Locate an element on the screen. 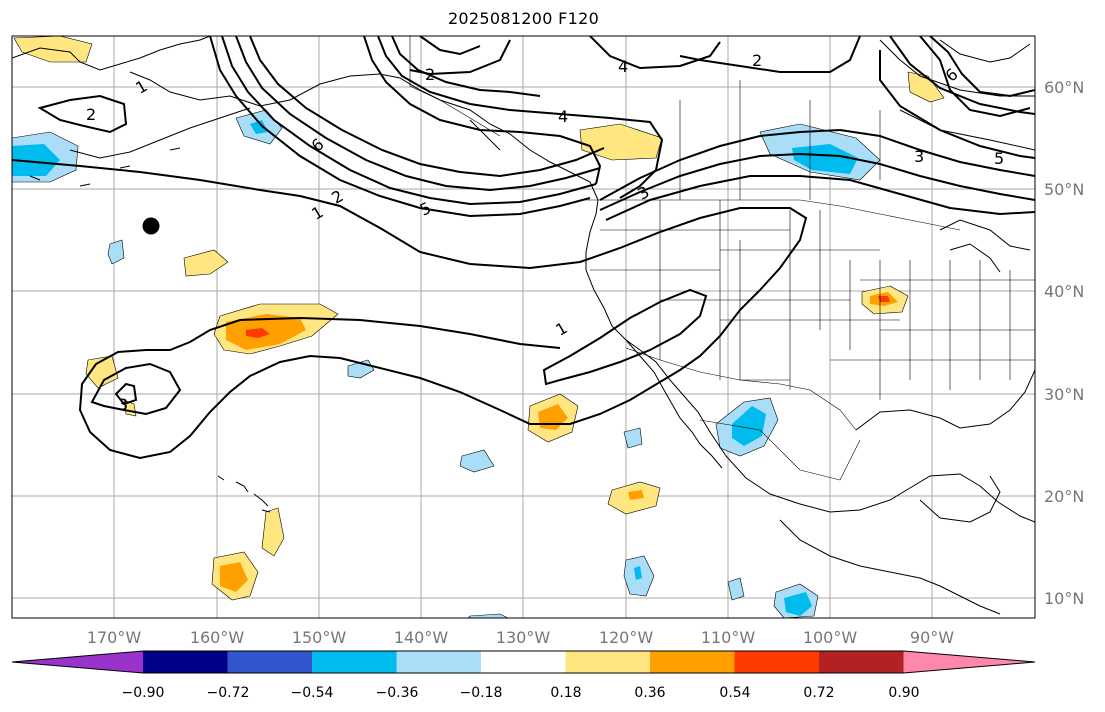 The image size is (1105, 712). colorbar-outline is located at coordinates (523, 662).